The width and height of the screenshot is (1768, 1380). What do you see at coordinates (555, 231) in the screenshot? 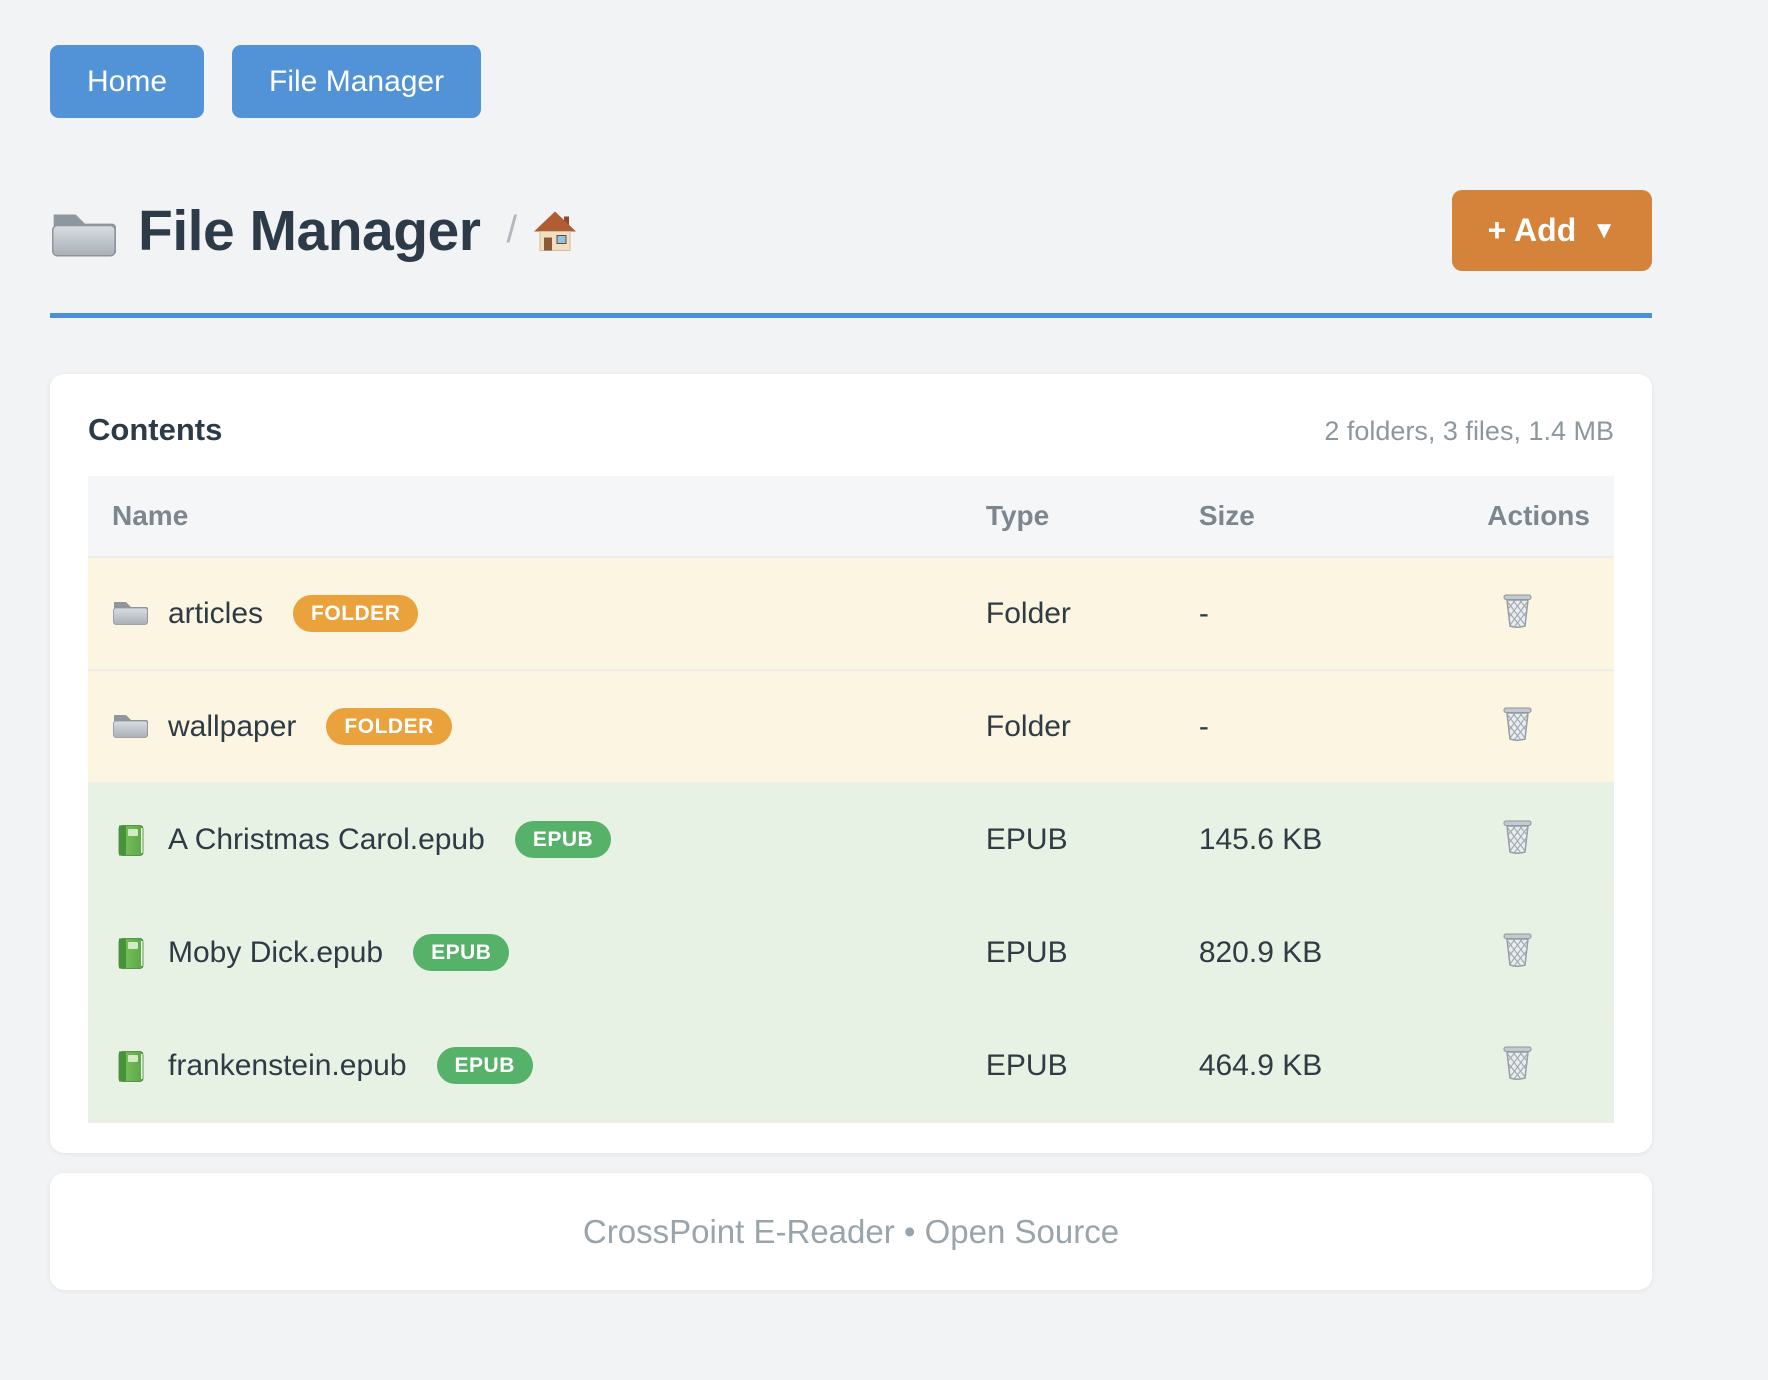
I see `house-icon` at bounding box center [555, 231].